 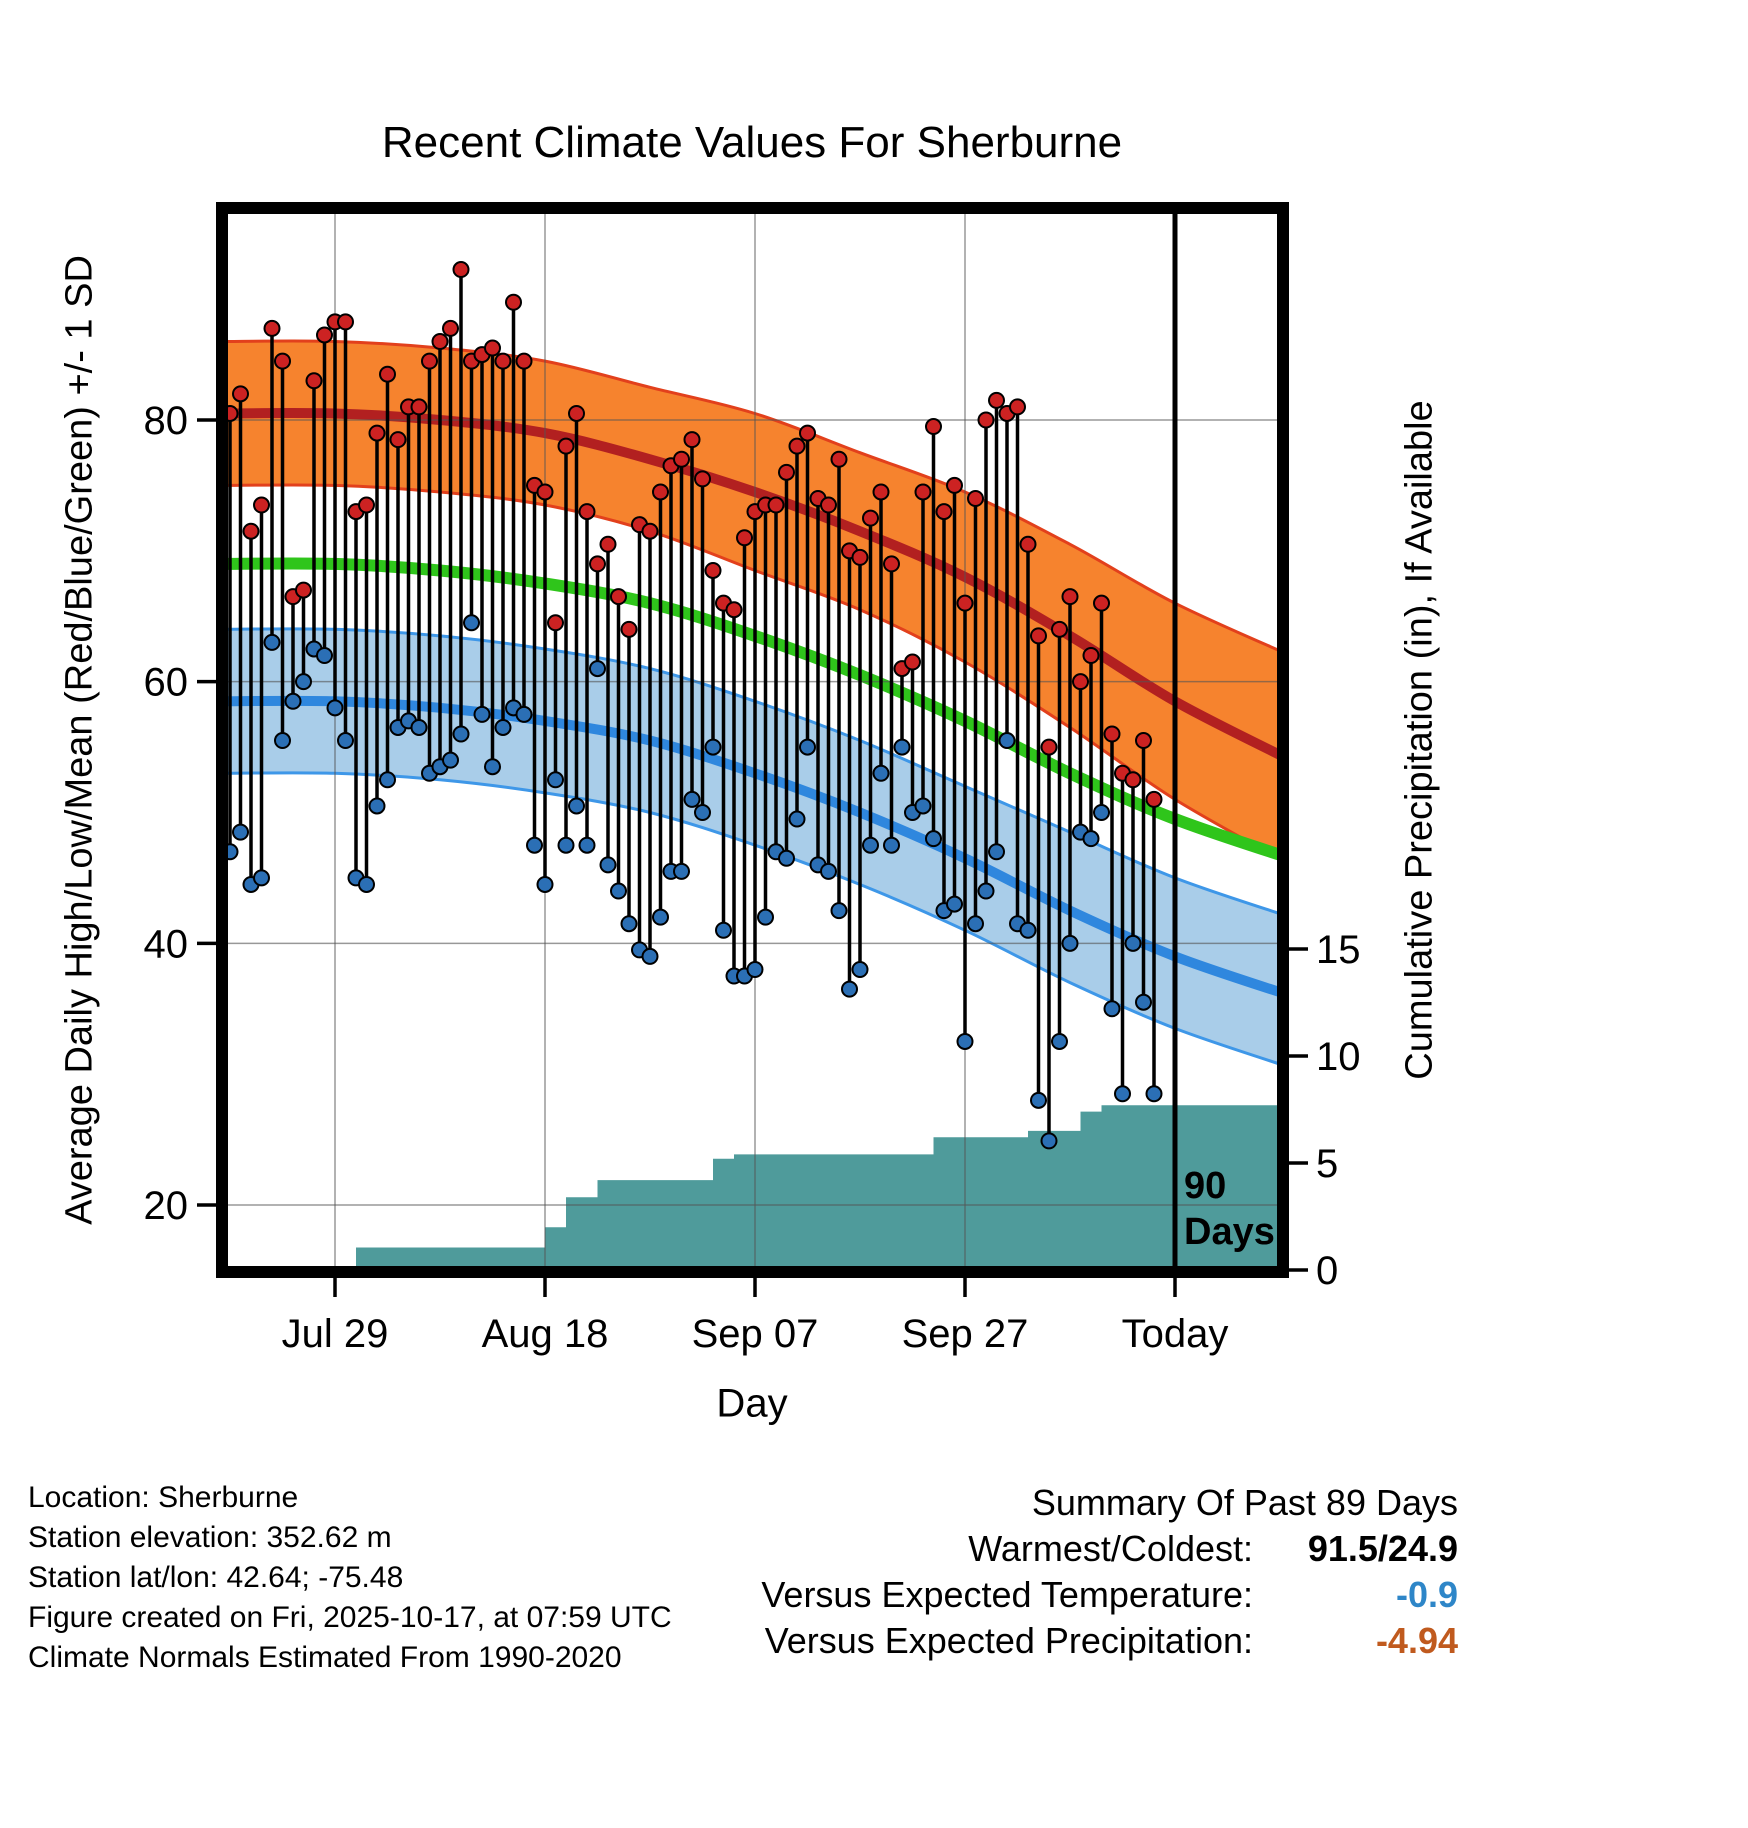 What do you see at coordinates (1175, 1334) in the screenshot?
I see `x-axis-tick-label: Today` at bounding box center [1175, 1334].